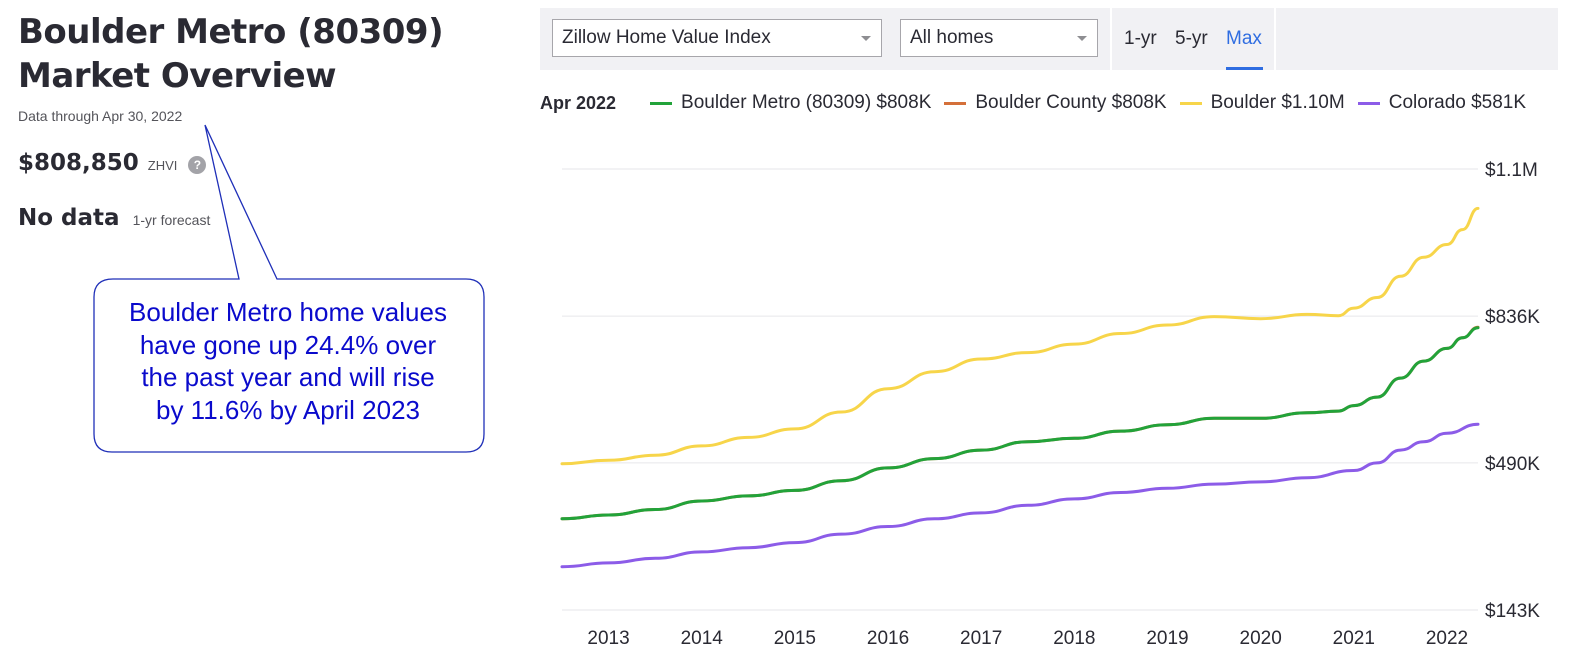  I want to click on legend-label: Colorado $581K, so click(1457, 102).